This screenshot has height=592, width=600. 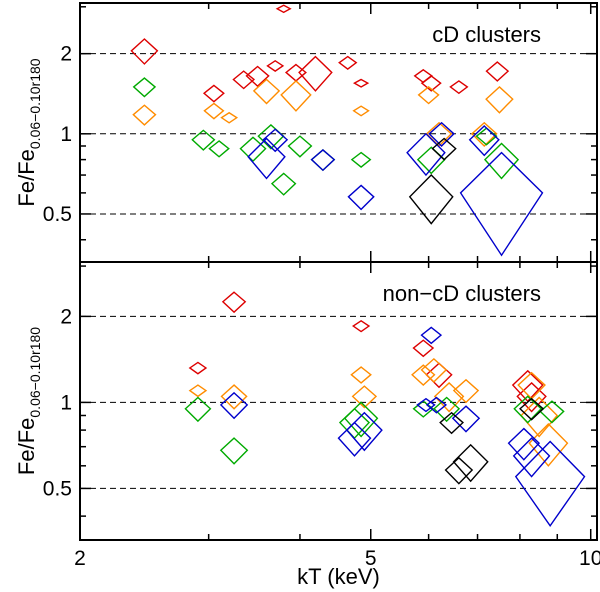 I want to click on x-tick-label: 2, so click(x=80, y=558).